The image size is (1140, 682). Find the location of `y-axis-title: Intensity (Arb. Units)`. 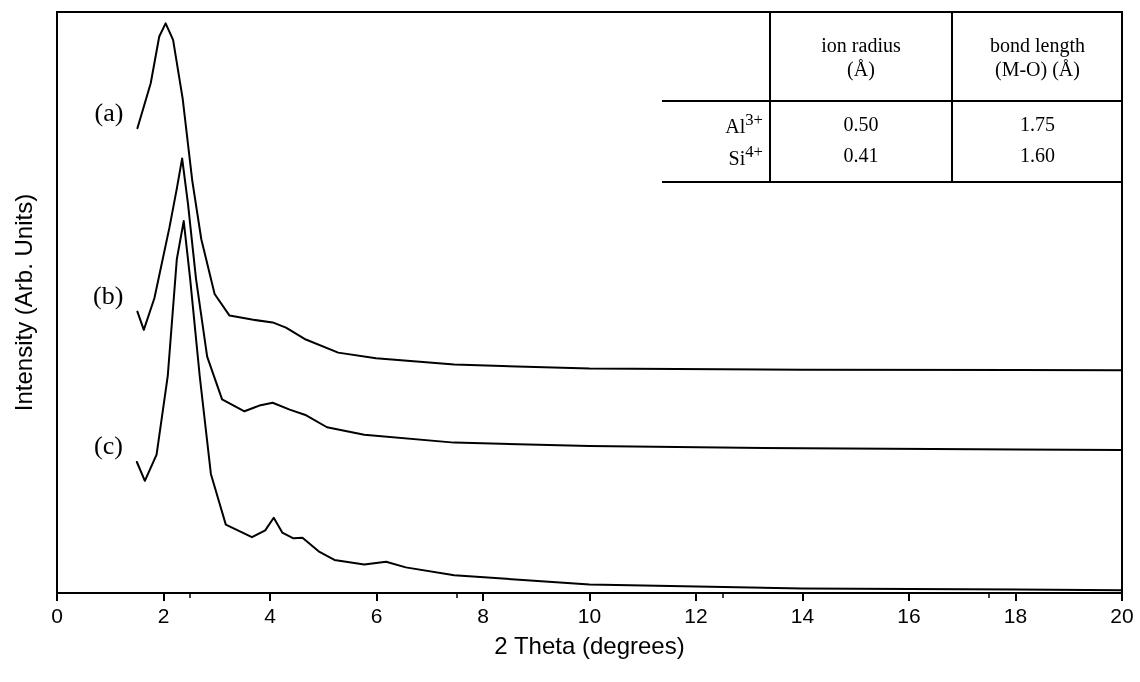

y-axis-title: Intensity (Arb. Units) is located at coordinates (23, 302).